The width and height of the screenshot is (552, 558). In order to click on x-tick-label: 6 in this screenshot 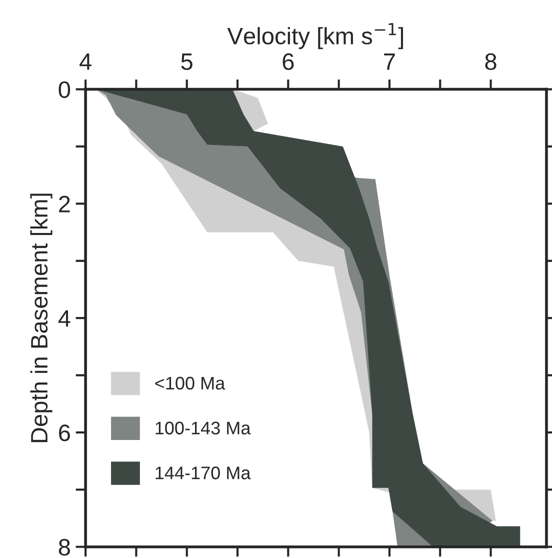, I will do `click(288, 61)`.